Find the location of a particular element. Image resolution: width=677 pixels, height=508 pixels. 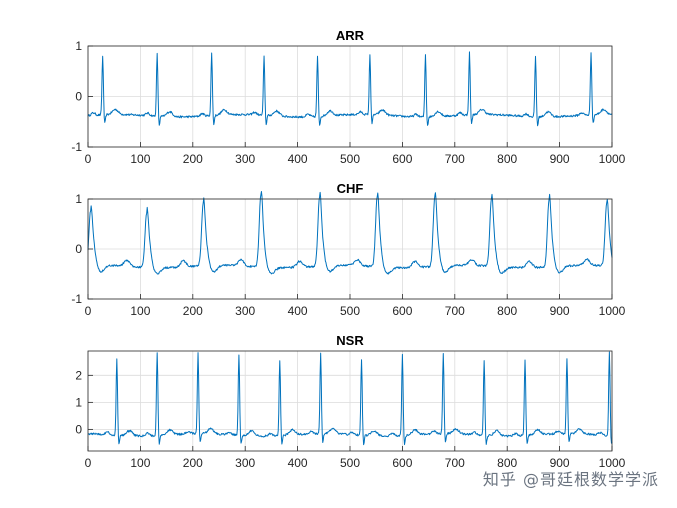

ecg-trace-nsr is located at coordinates (350, 398).